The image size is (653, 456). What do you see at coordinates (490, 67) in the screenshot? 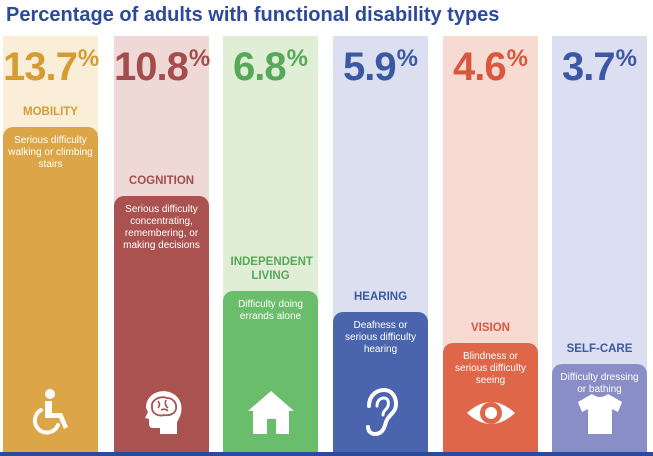
I see `value-label: 4.6%` at bounding box center [490, 67].